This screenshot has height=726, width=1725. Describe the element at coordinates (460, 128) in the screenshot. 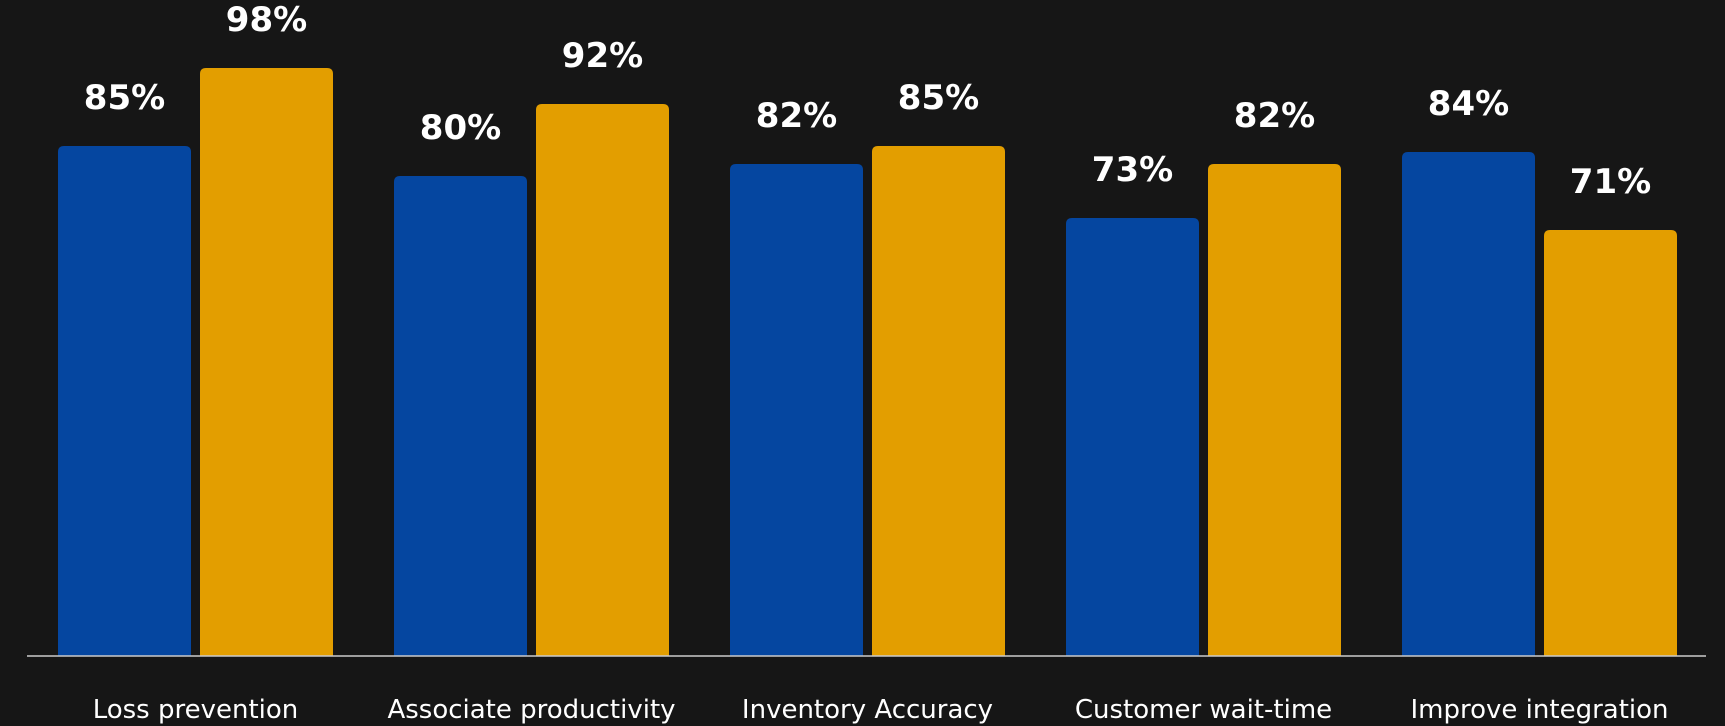

I see `value-label-1-2: 80%` at that location.